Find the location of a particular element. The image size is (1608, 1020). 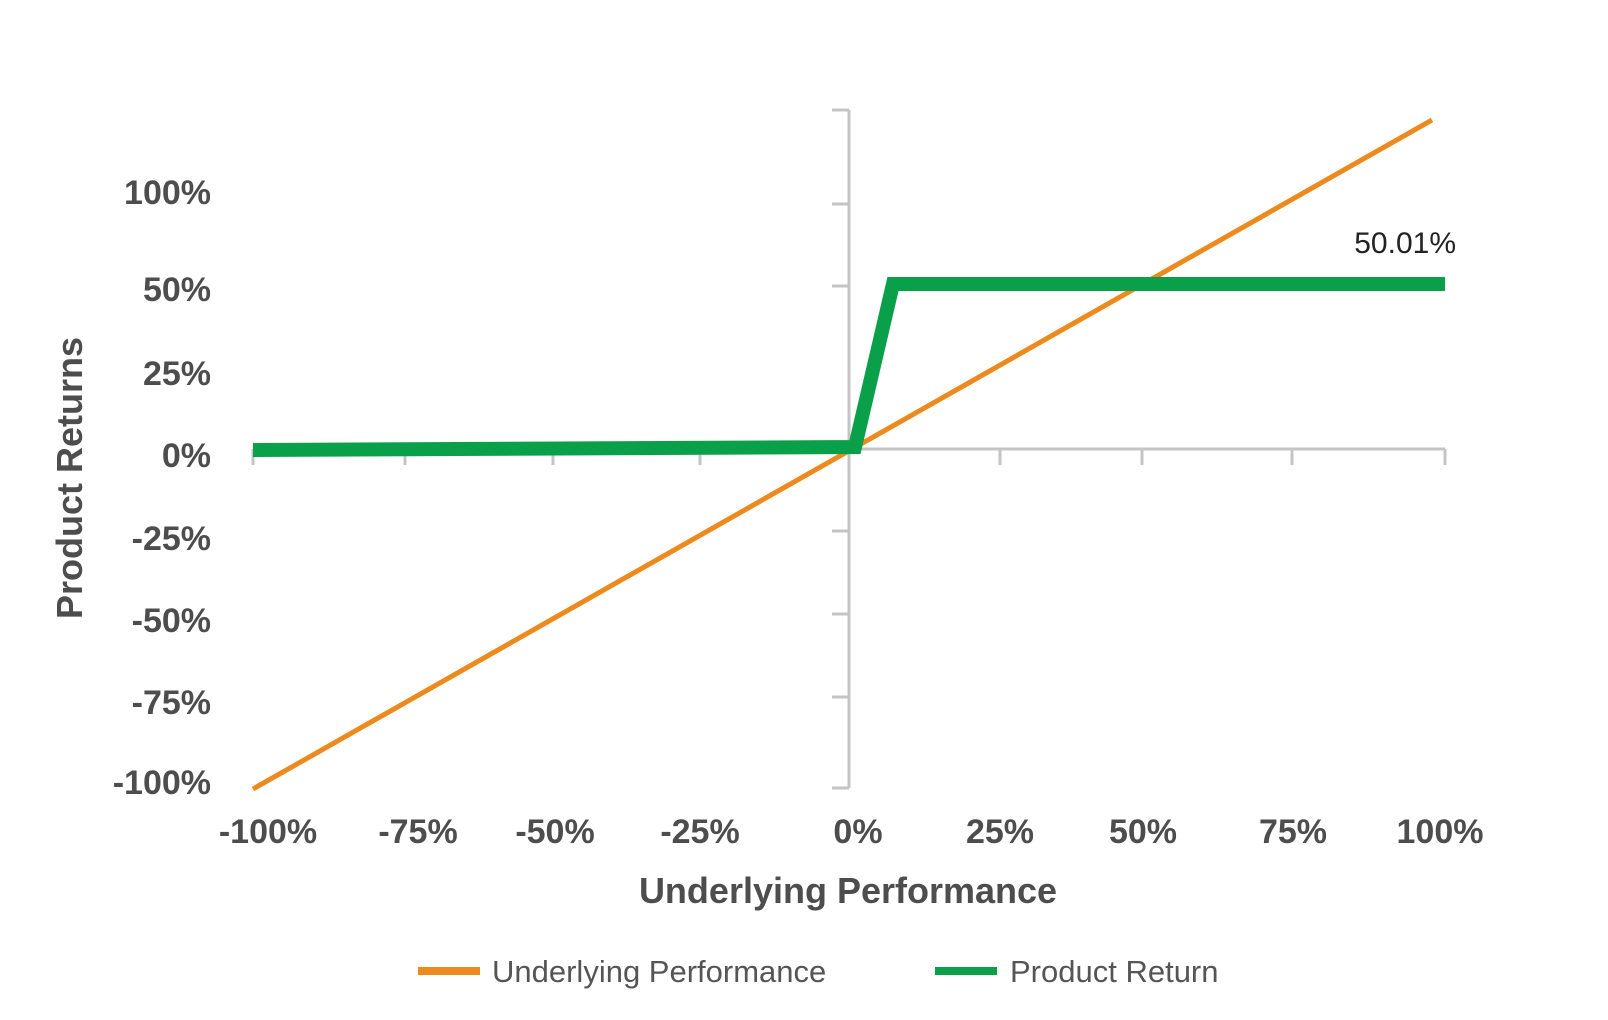

y-tick-label: 0% is located at coordinates (186, 456).